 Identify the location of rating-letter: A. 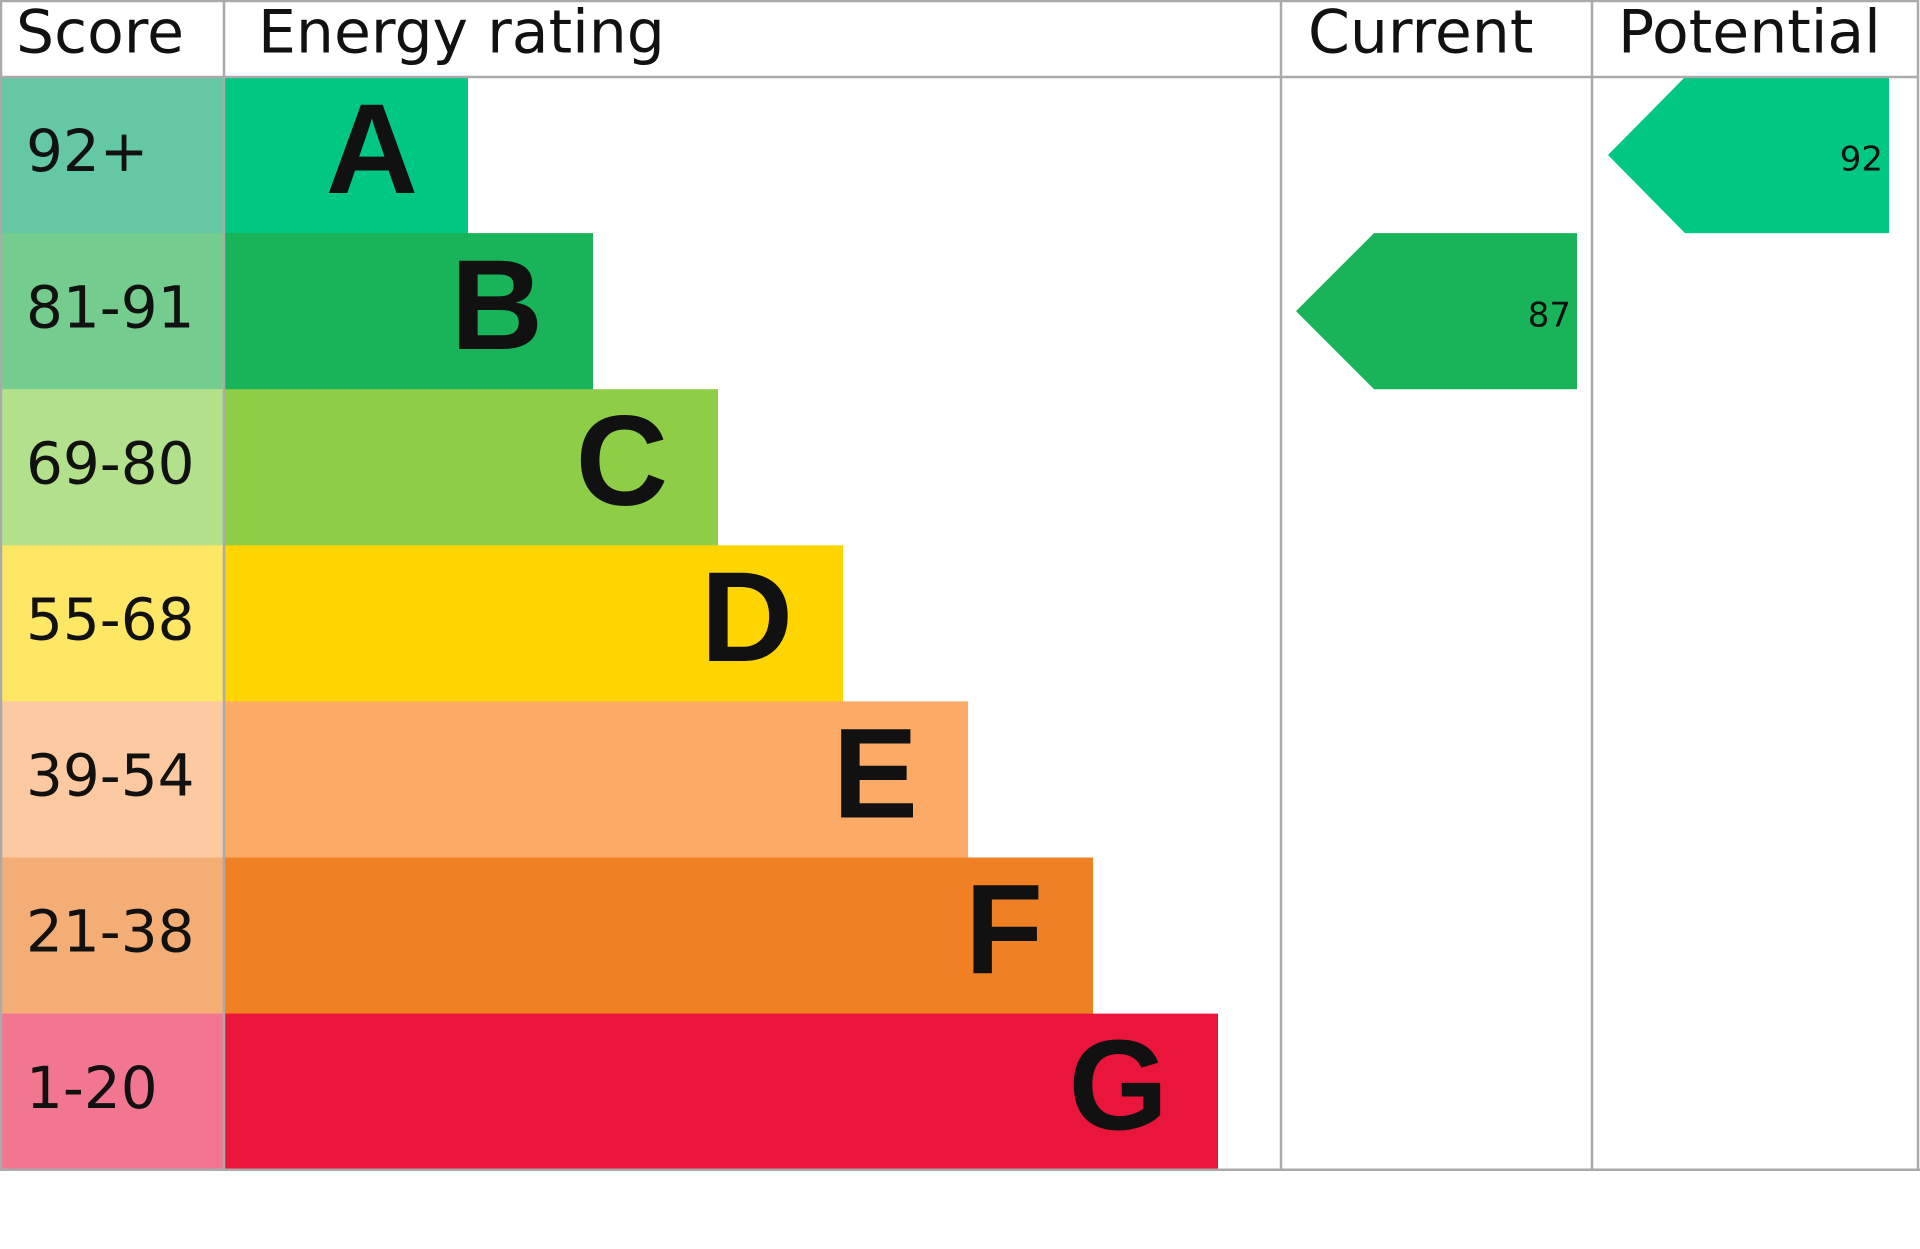
(372, 149).